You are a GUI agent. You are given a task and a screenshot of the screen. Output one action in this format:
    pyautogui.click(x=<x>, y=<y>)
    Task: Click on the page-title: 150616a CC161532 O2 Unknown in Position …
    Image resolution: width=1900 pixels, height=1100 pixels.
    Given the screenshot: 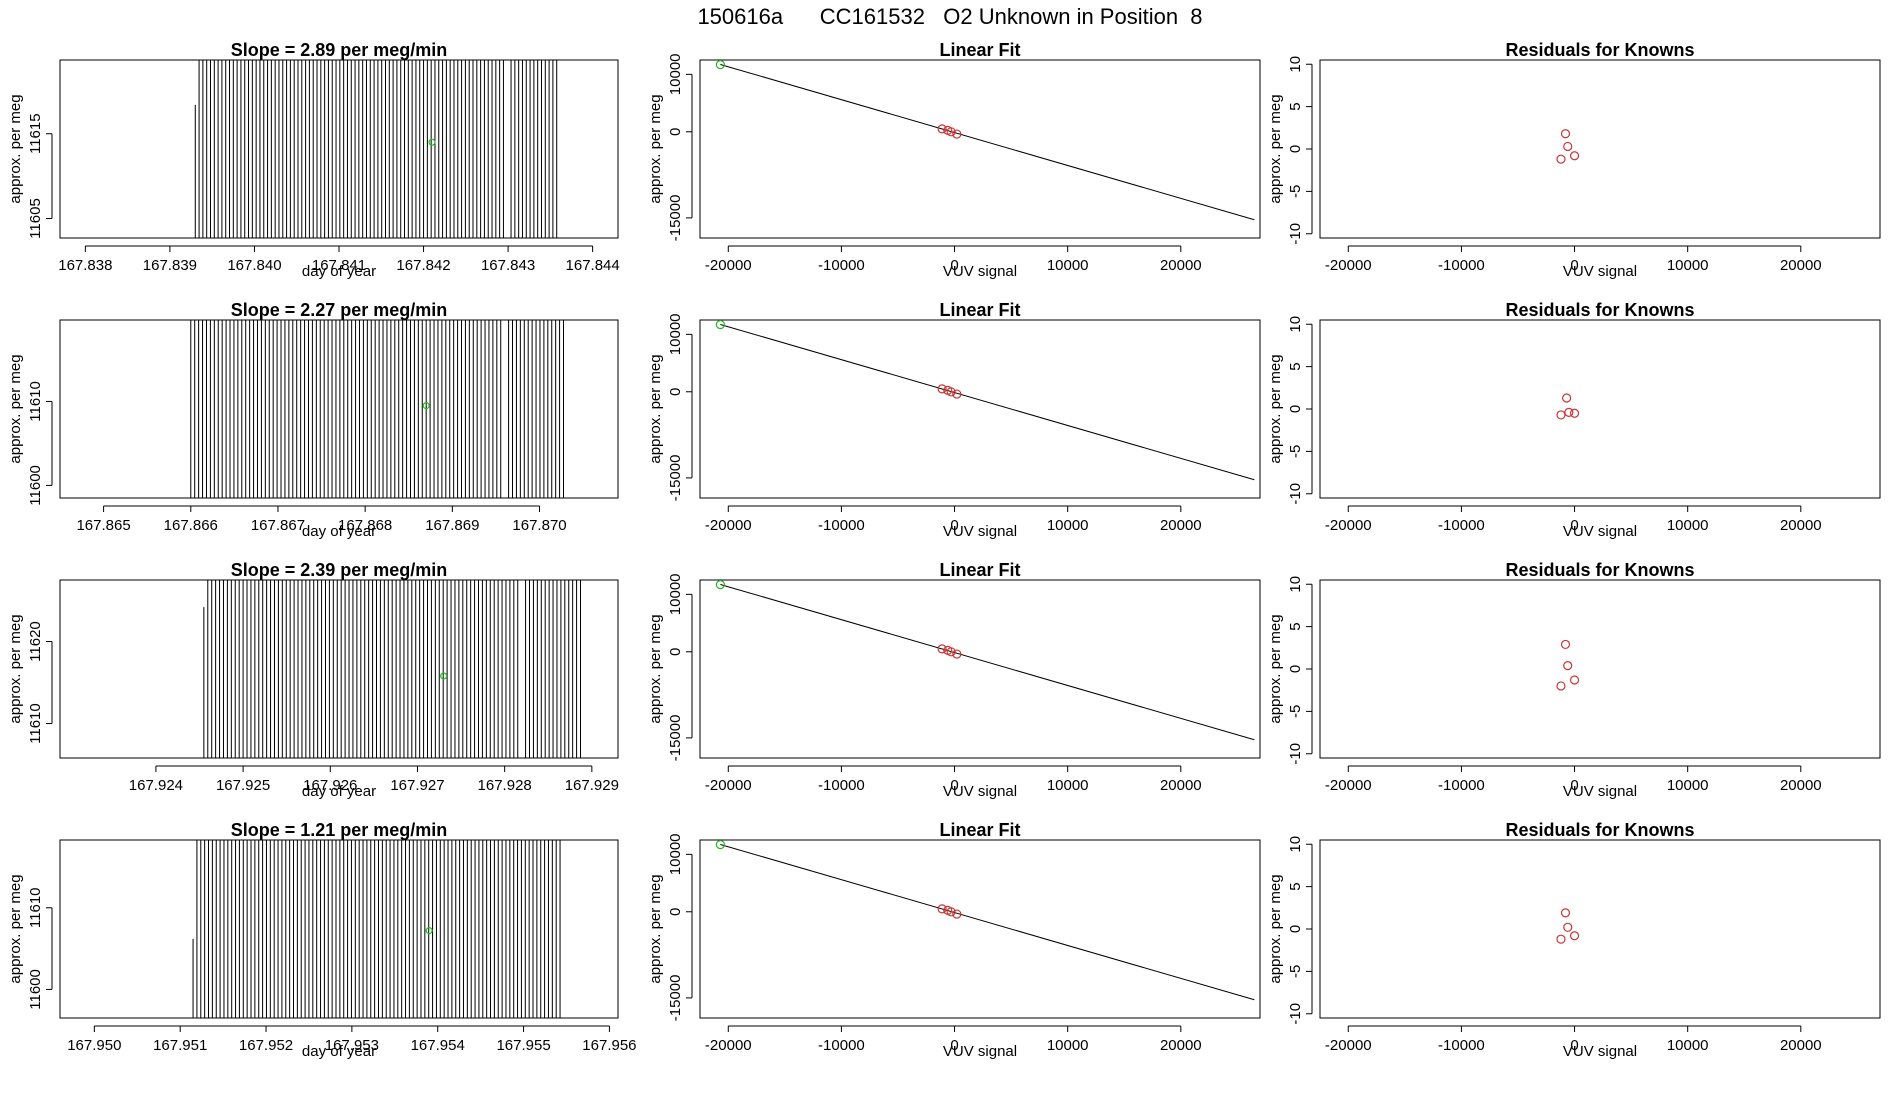 What is the action you would take?
    pyautogui.click(x=950, y=16)
    